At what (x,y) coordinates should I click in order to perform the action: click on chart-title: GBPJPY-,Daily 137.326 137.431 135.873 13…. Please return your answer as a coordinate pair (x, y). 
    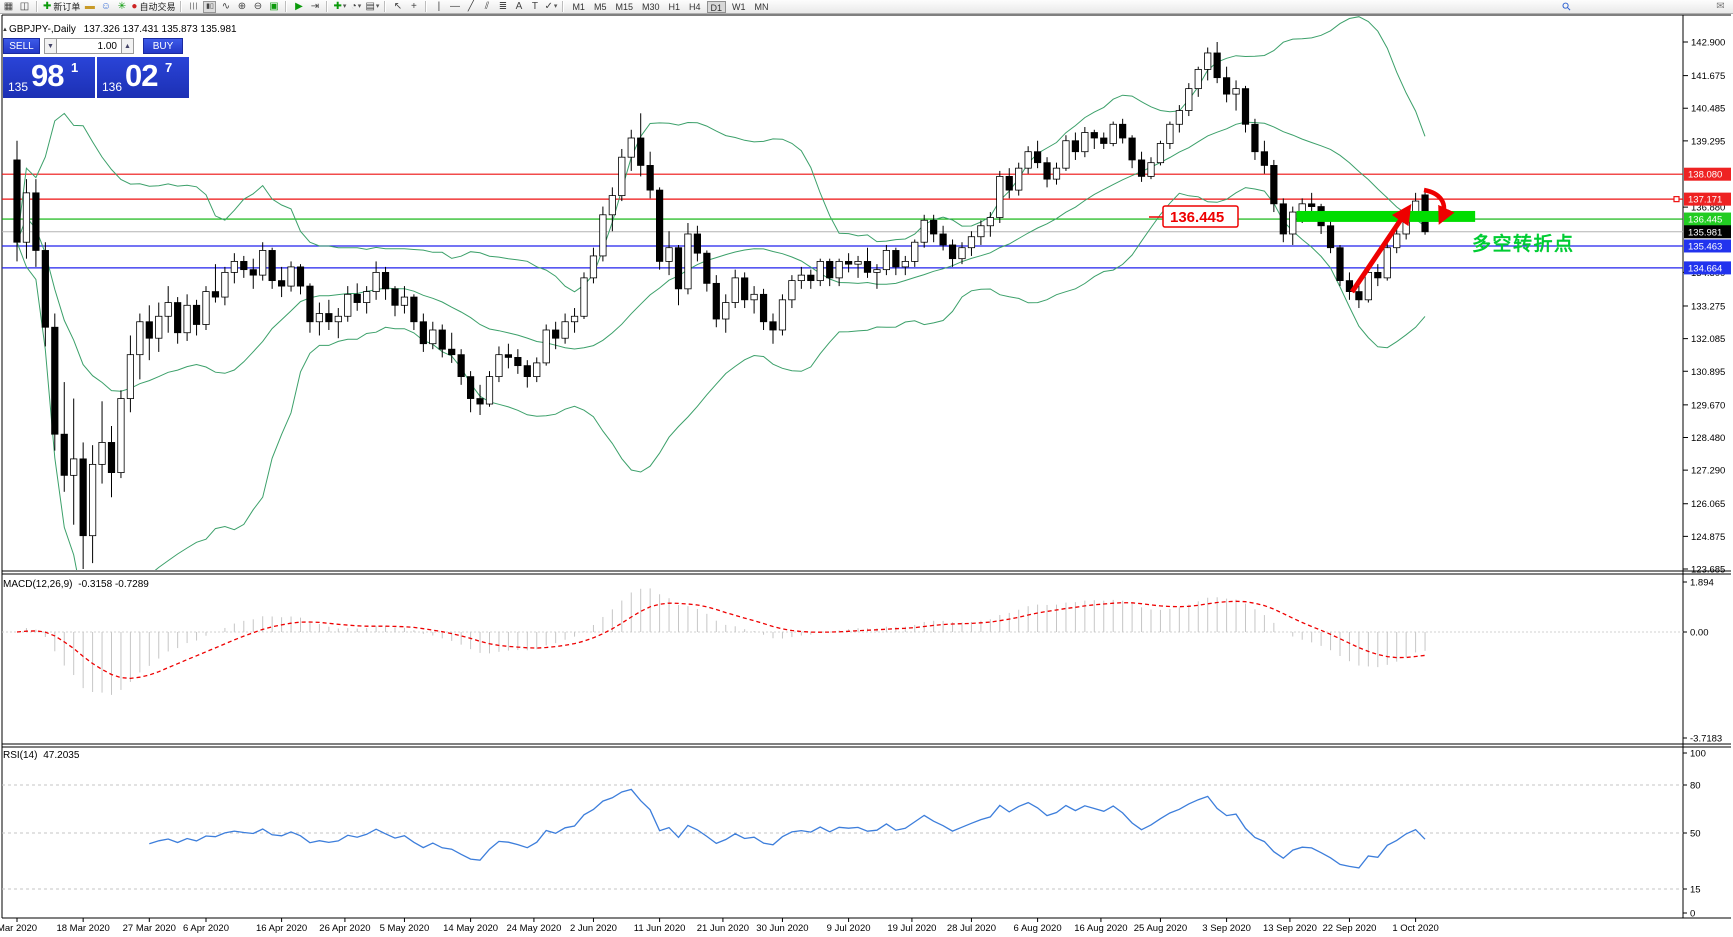
    Looking at the image, I should click on (123, 29).